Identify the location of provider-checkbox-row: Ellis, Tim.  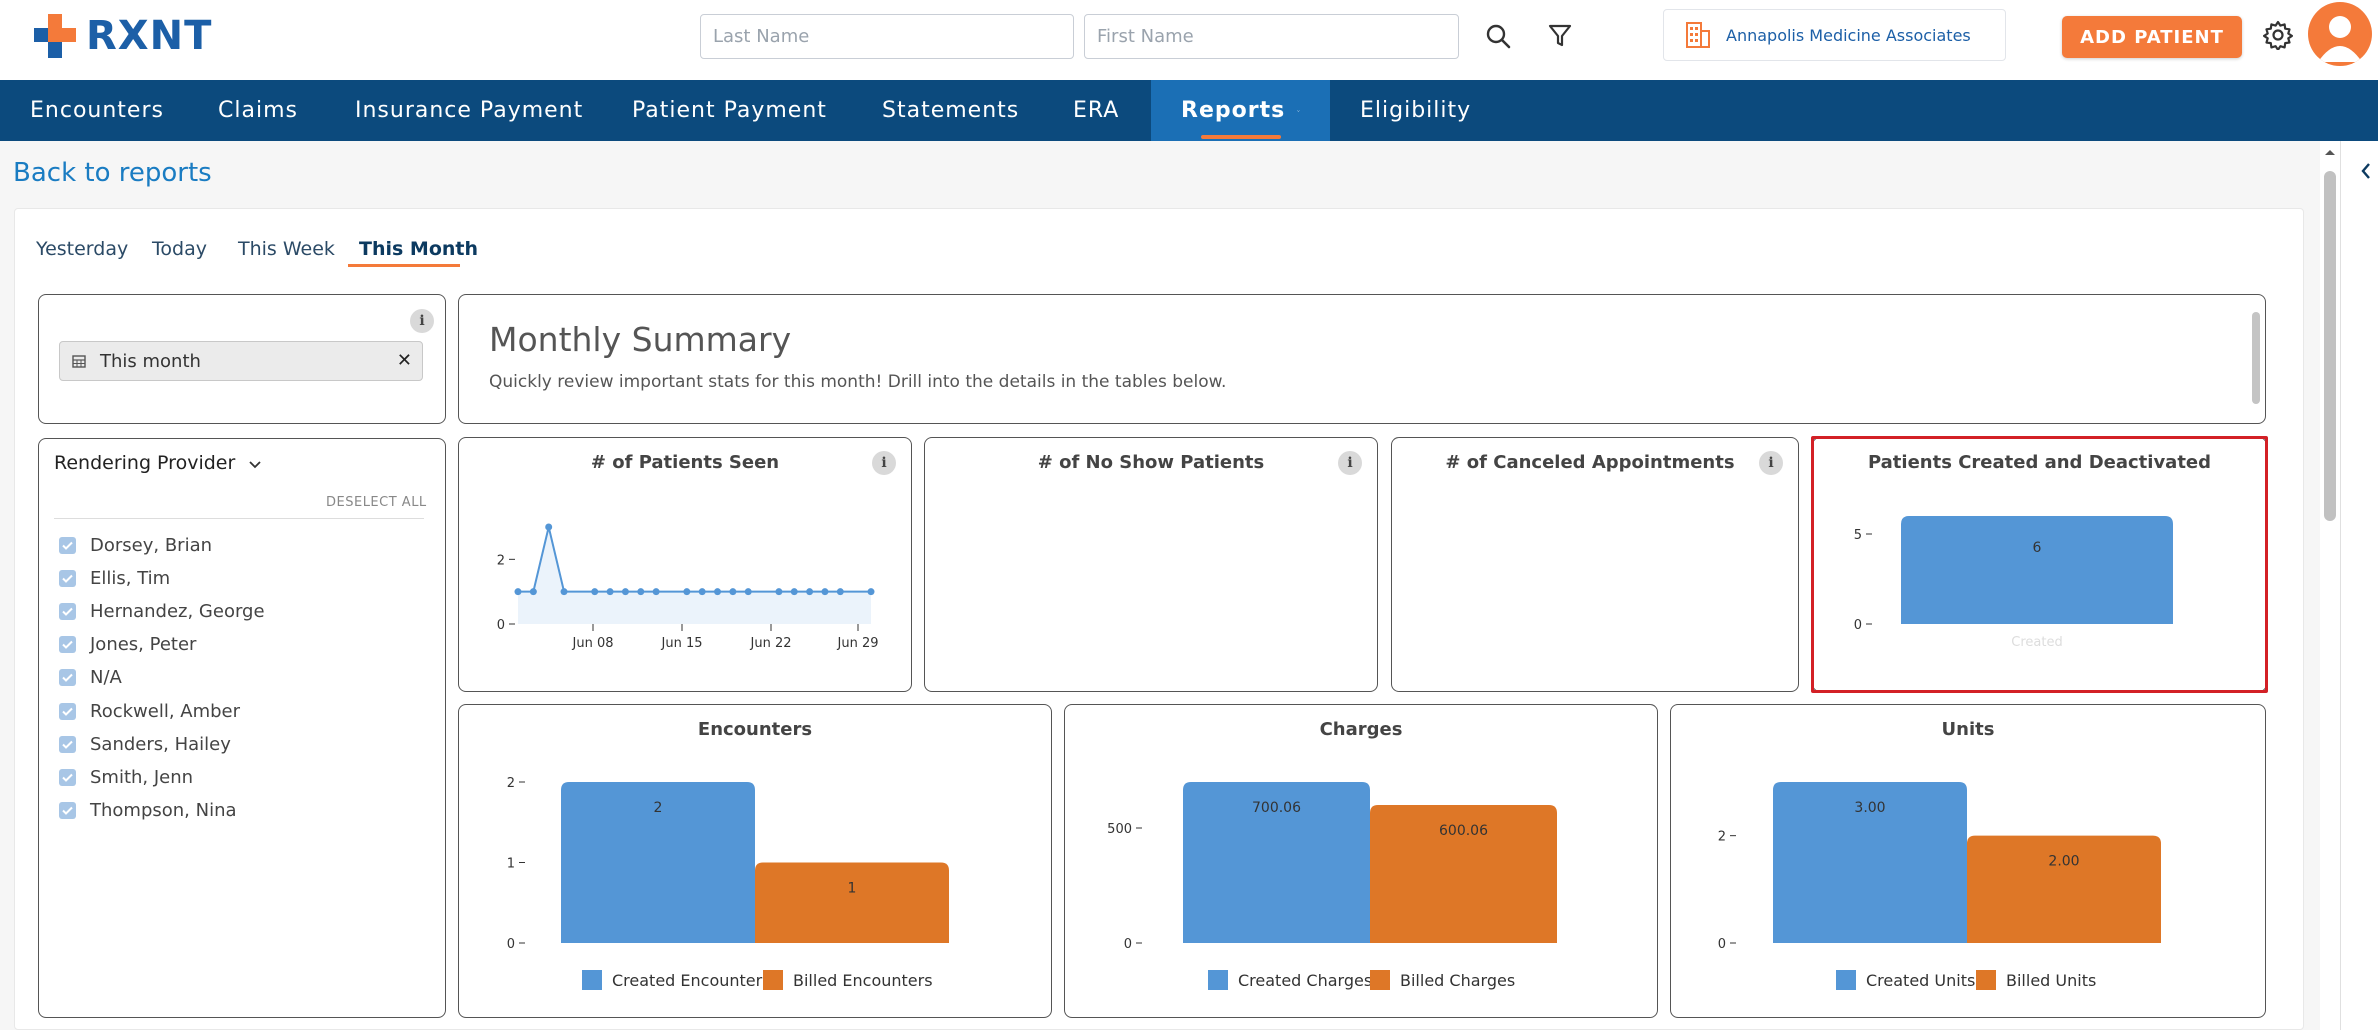
(114, 578).